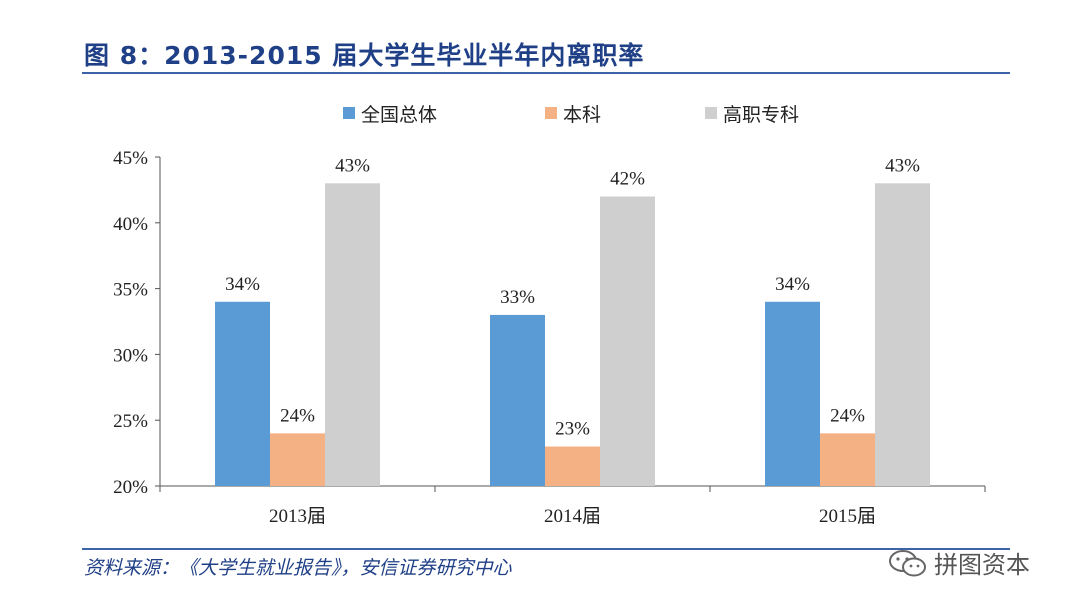  What do you see at coordinates (297, 516) in the screenshot?
I see `x-category-label: 2013届` at bounding box center [297, 516].